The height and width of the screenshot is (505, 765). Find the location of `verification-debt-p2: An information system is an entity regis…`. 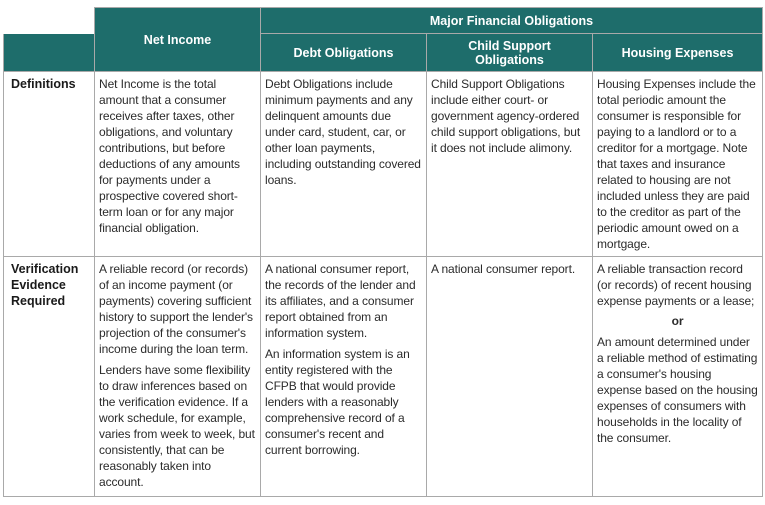

verification-debt-p2: An information system is an entity regis… is located at coordinates (337, 402).